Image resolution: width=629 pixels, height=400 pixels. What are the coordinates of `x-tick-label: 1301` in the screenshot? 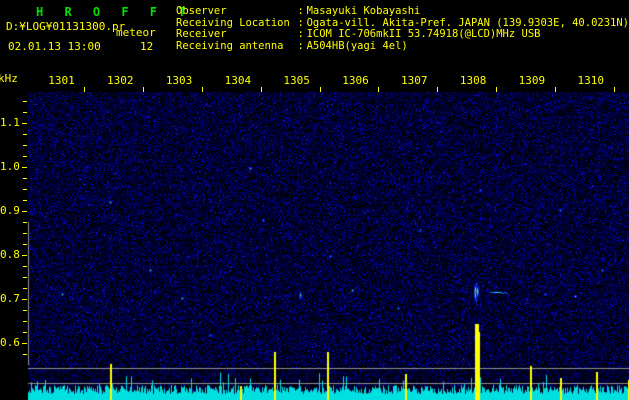 It's located at (61, 80).